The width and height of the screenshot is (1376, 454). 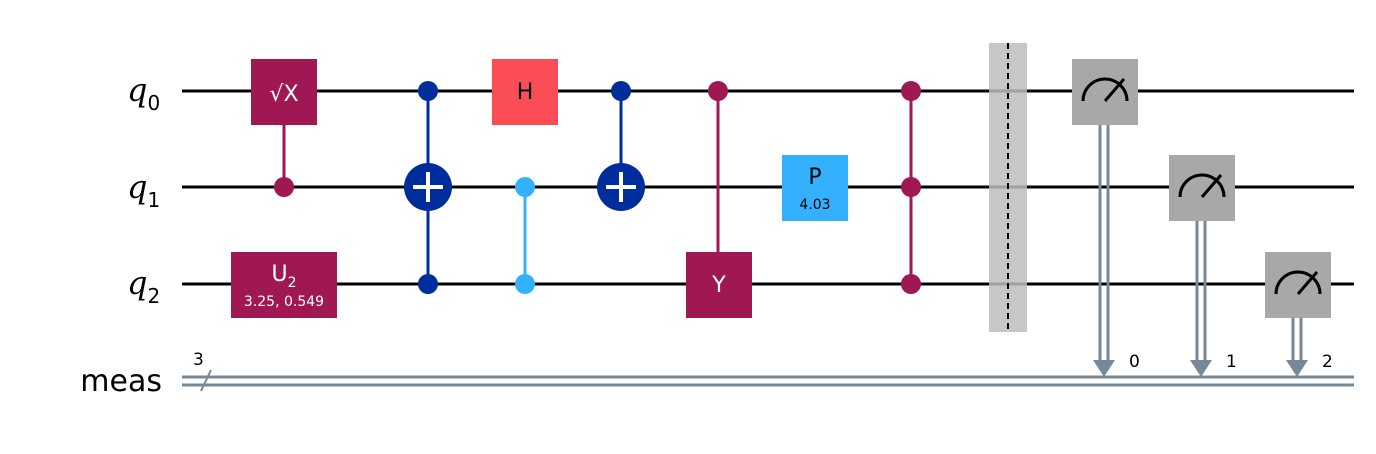 I want to click on barrier, so click(x=1008, y=187).